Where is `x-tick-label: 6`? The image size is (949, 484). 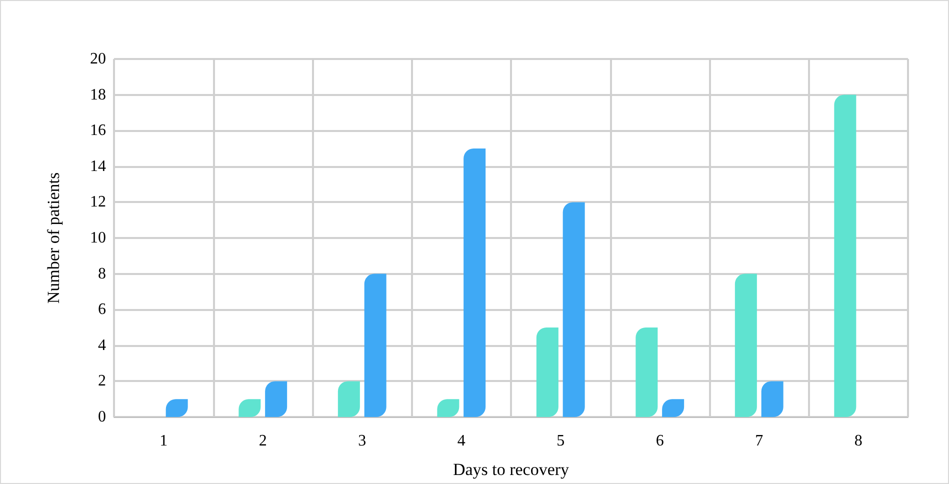 x-tick-label: 6 is located at coordinates (660, 441).